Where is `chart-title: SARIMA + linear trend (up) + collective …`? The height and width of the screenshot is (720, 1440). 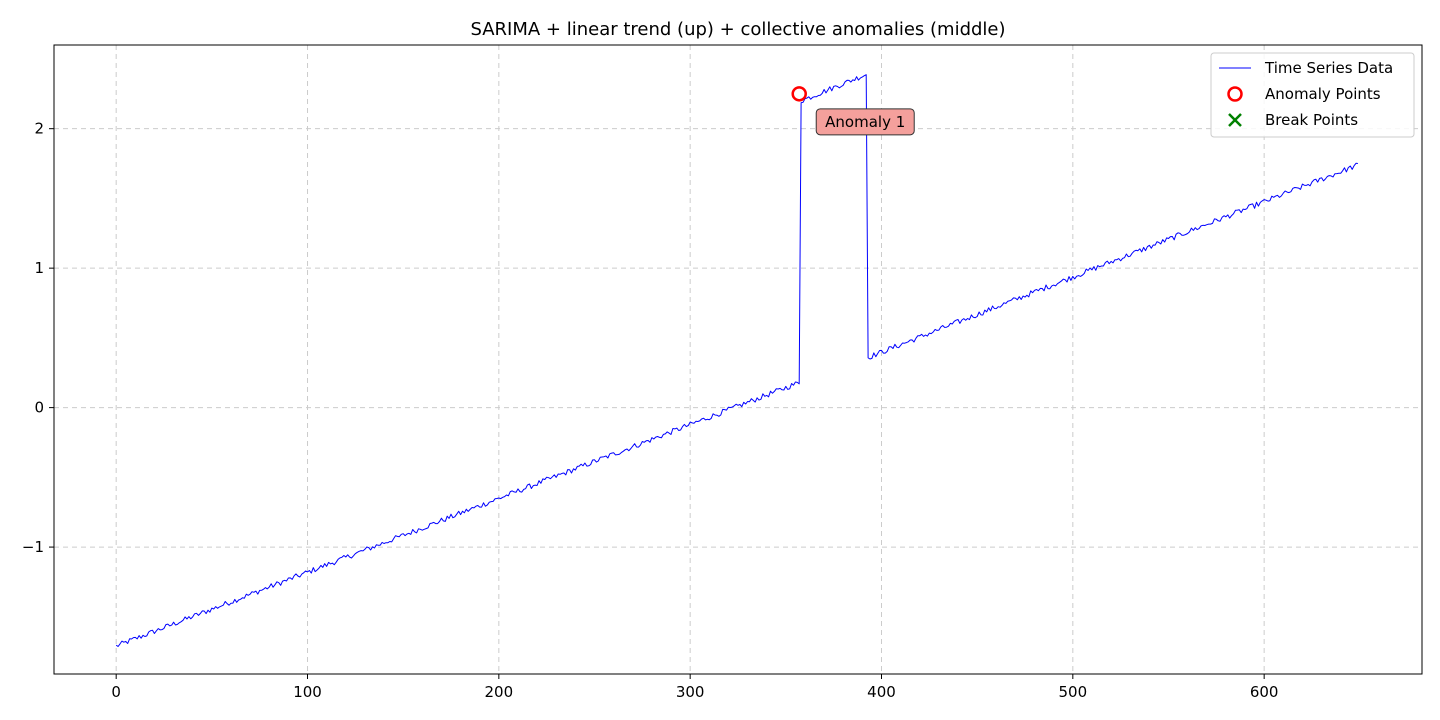 chart-title: SARIMA + linear trend (up) + collective … is located at coordinates (737, 29).